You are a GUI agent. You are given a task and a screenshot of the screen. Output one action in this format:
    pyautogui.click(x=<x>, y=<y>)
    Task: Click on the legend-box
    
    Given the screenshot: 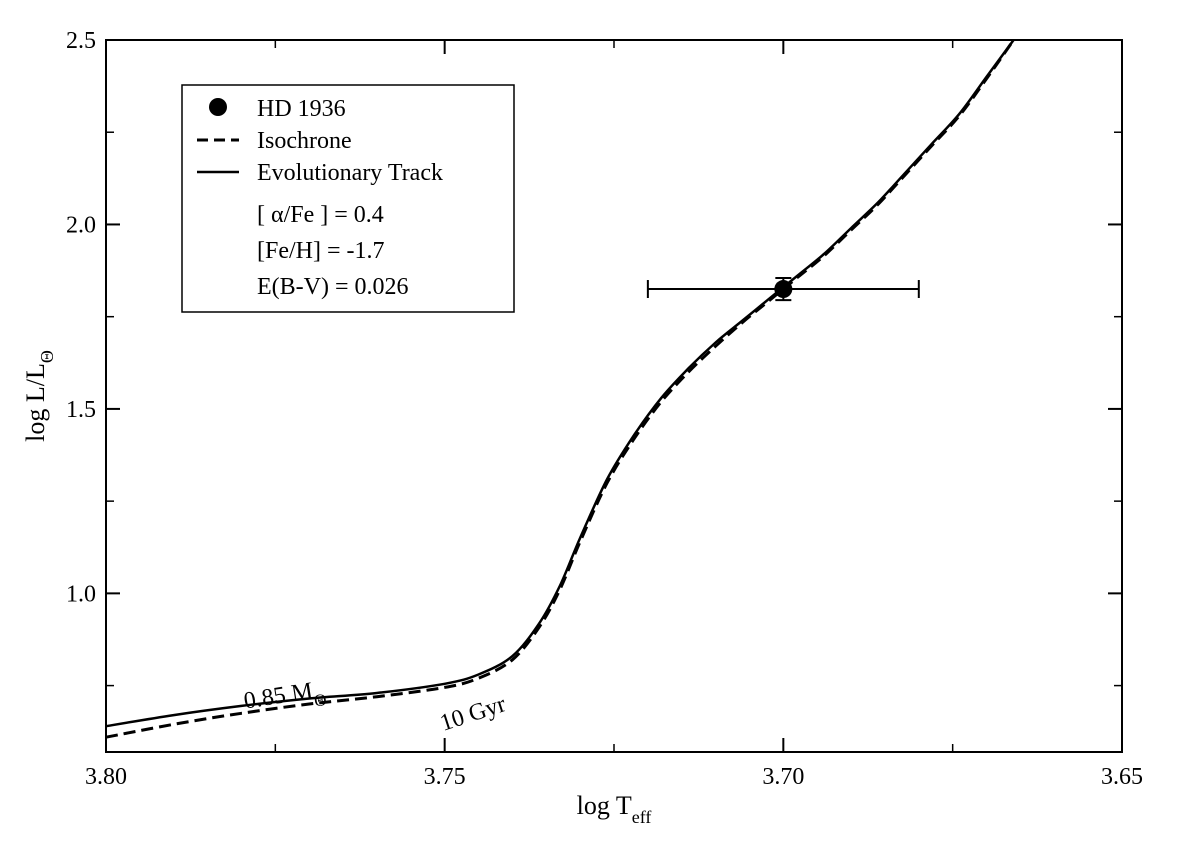 What is the action you would take?
    pyautogui.click(x=348, y=198)
    